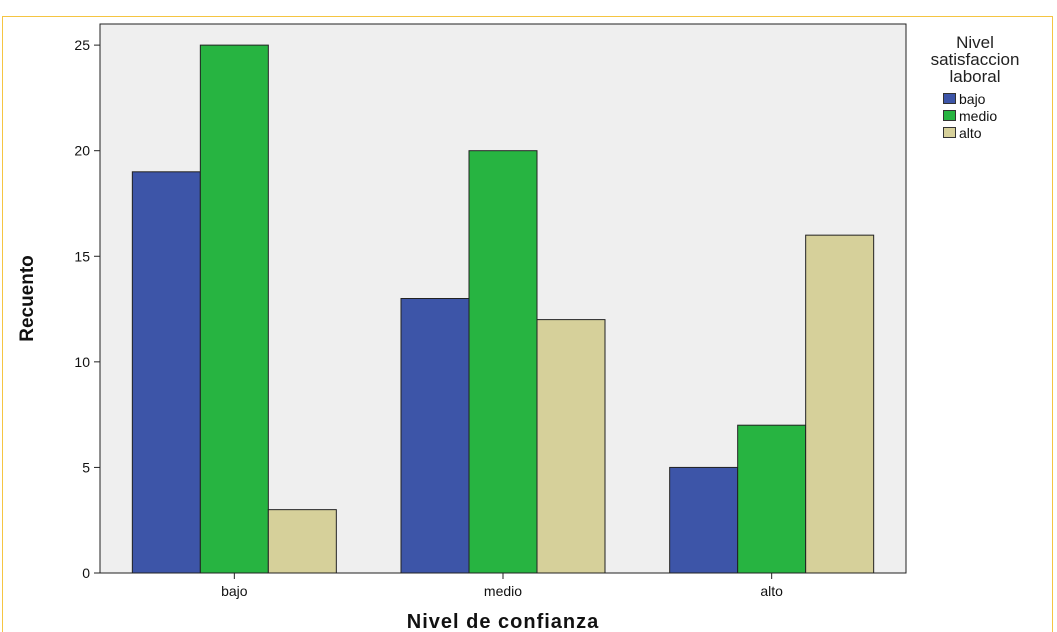 This screenshot has width=1057, height=632. Describe the element at coordinates (772, 499) in the screenshot. I see `bar-alto-medio` at that location.